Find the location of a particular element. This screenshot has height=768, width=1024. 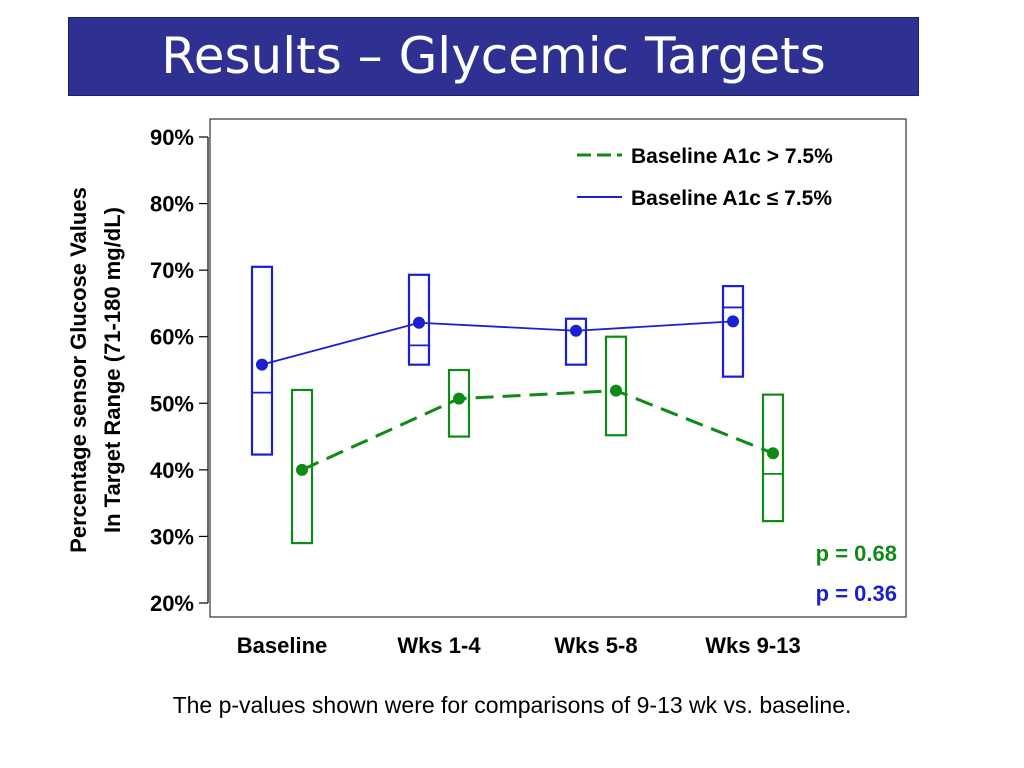

y-tick-label: 50% is located at coordinates (172, 403).